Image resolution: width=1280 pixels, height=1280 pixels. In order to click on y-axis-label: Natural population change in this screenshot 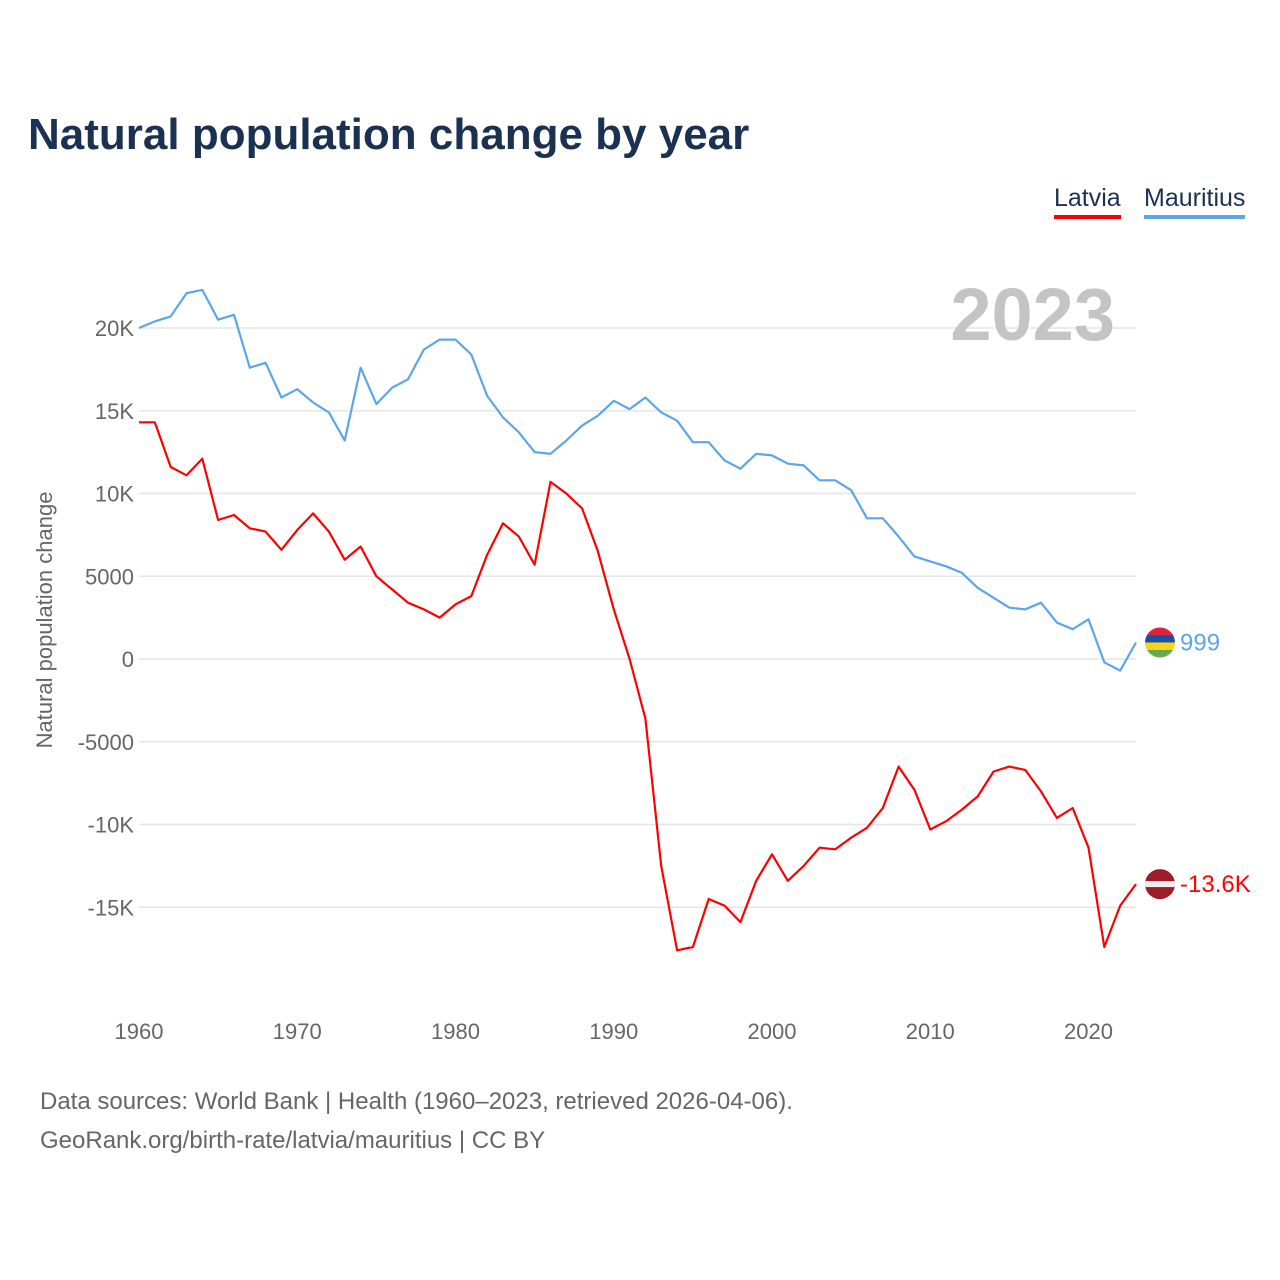, I will do `click(44, 620)`.